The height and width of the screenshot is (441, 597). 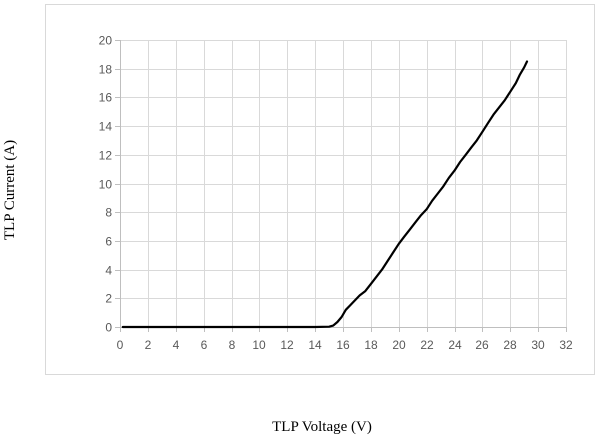 What do you see at coordinates (322, 427) in the screenshot?
I see `x-axis-title: TLP Voltage (V)` at bounding box center [322, 427].